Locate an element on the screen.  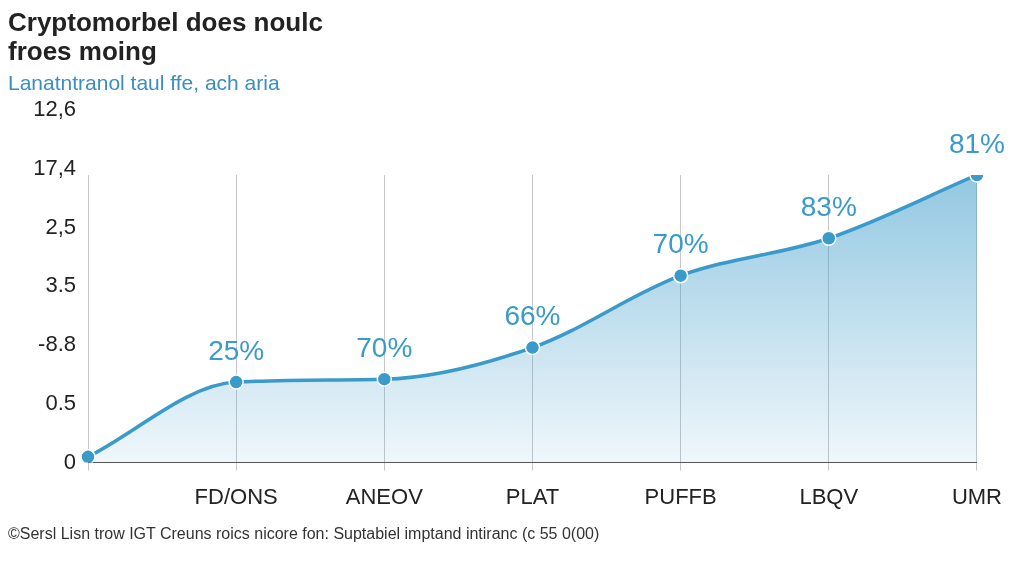
x-tick-label: PUFFB is located at coordinates (680, 497).